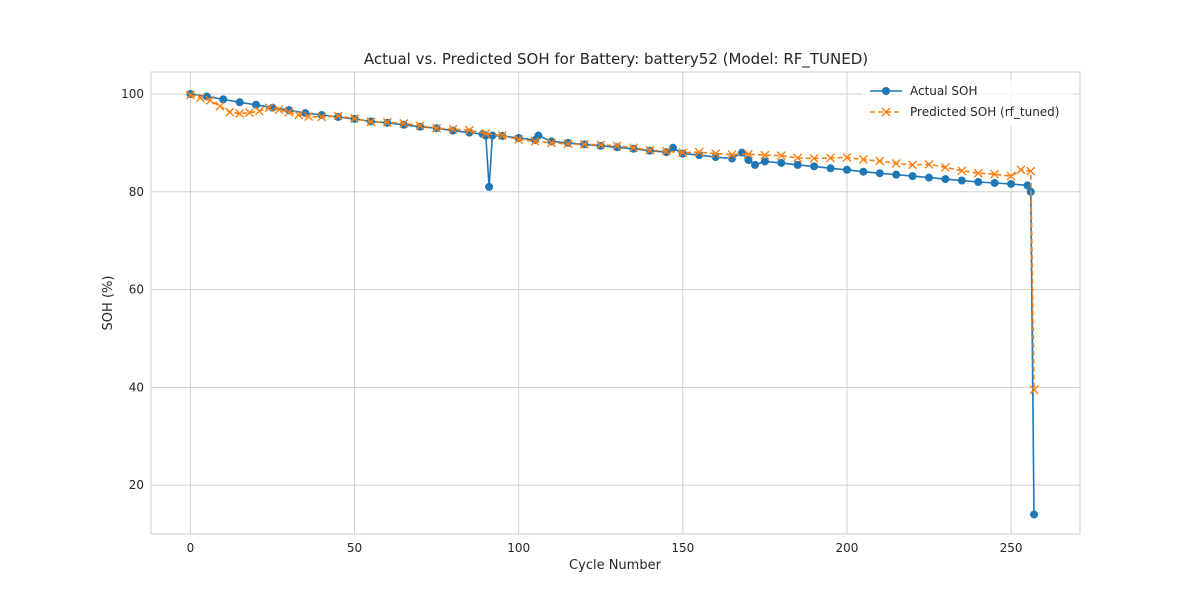 This screenshot has width=1200, height=600. What do you see at coordinates (1011, 548) in the screenshot?
I see `x-tick-label: 250` at bounding box center [1011, 548].